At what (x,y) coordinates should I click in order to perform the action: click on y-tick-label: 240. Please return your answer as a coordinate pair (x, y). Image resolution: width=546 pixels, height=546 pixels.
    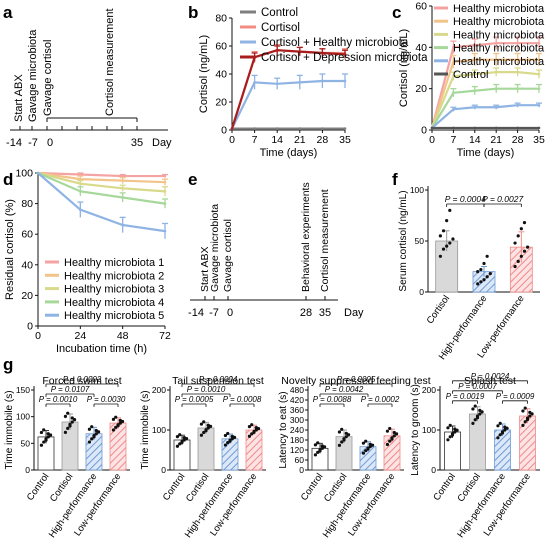
    Looking at the image, I should click on (297, 430).